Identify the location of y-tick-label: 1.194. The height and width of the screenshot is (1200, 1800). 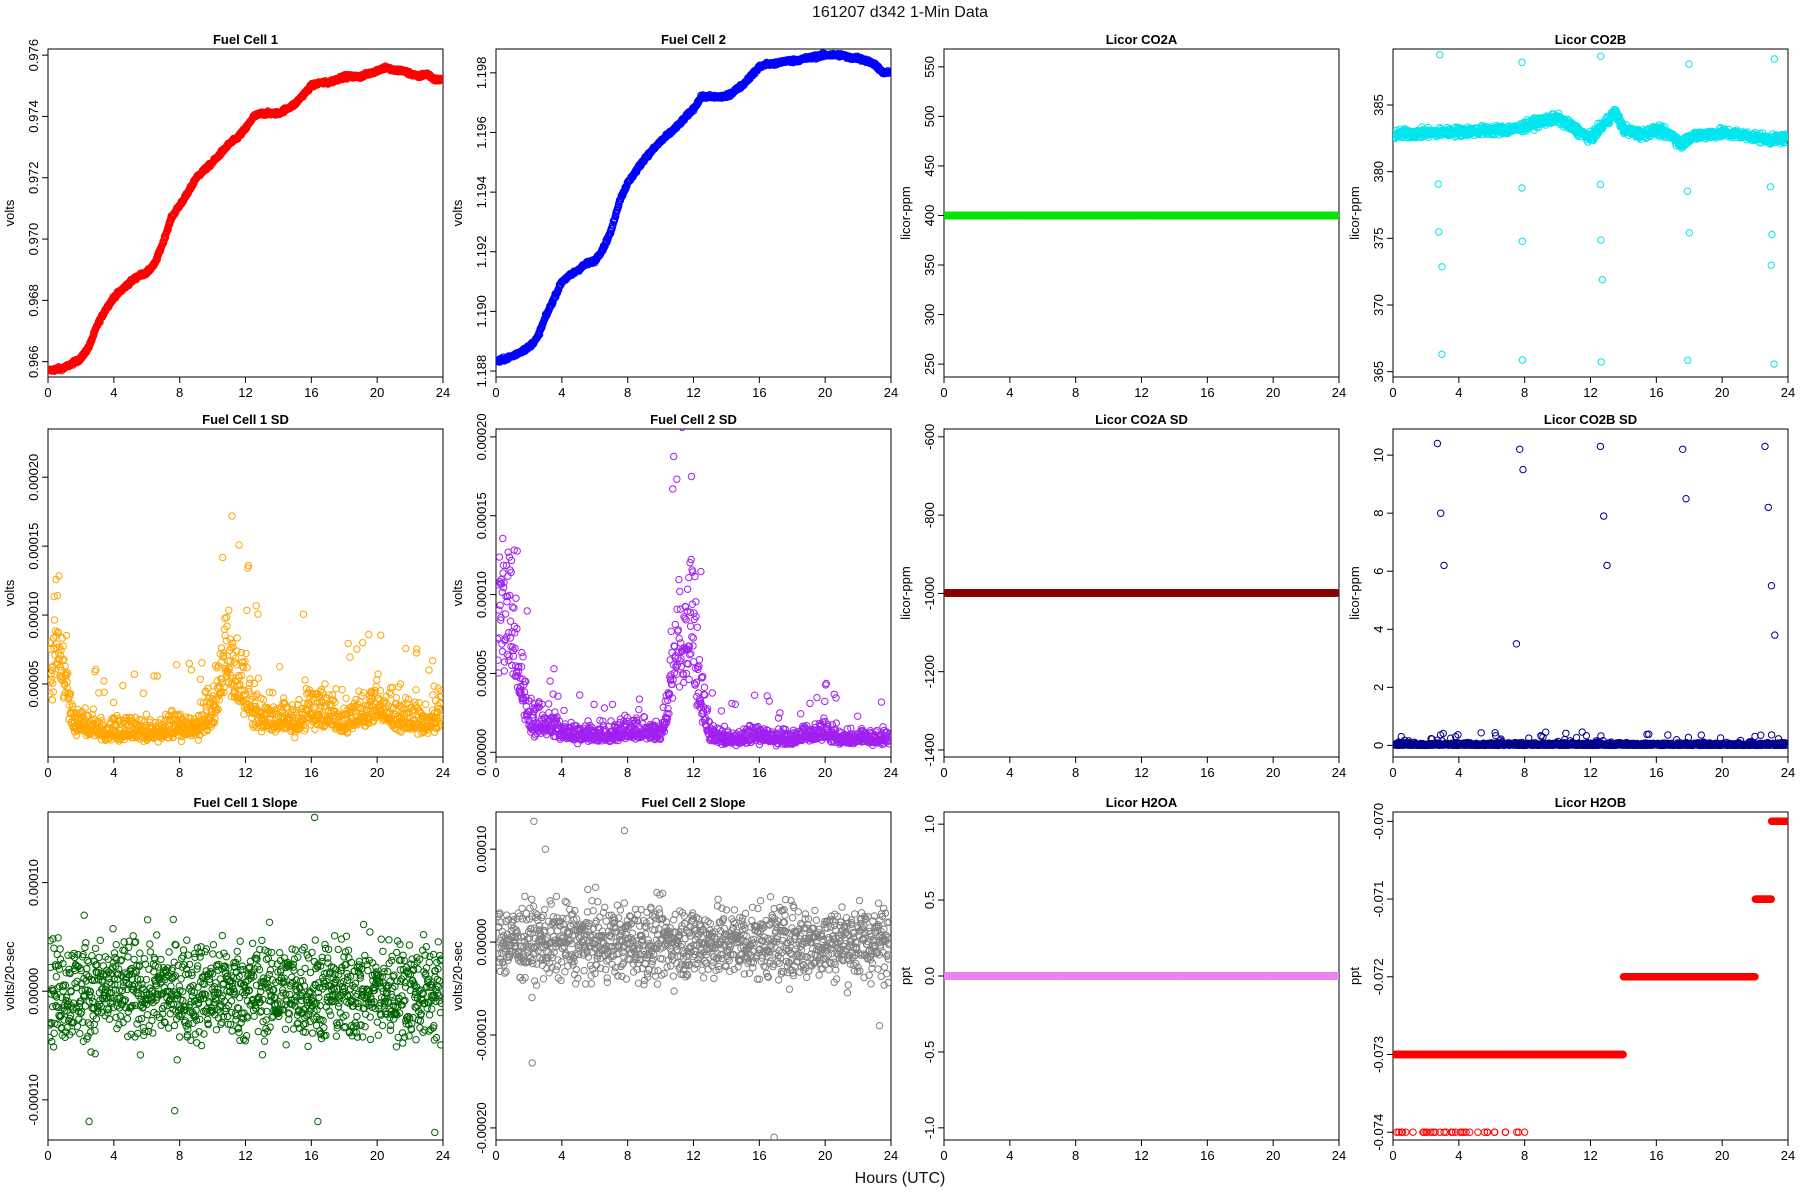
(481, 192).